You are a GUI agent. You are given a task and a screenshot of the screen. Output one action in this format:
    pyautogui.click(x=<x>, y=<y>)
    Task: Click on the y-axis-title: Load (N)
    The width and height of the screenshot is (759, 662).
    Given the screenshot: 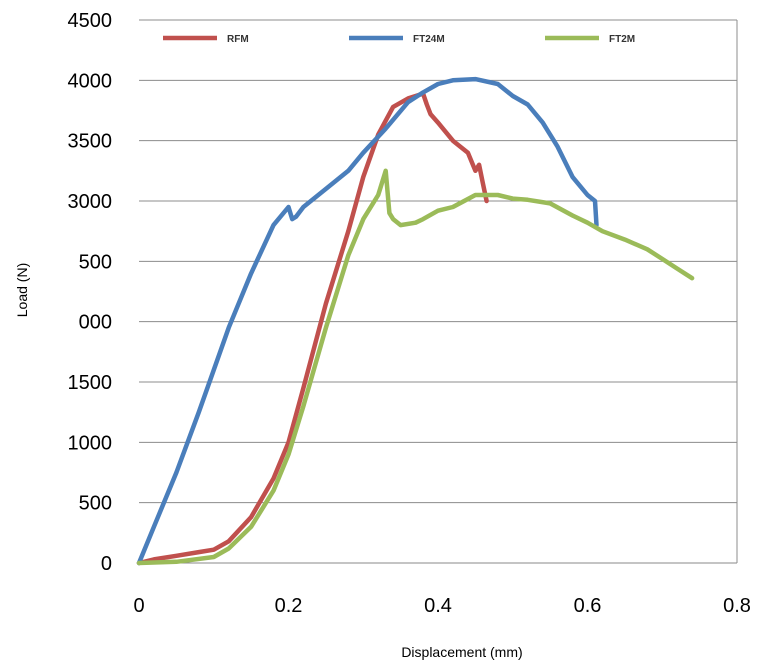 What is the action you would take?
    pyautogui.click(x=22, y=290)
    